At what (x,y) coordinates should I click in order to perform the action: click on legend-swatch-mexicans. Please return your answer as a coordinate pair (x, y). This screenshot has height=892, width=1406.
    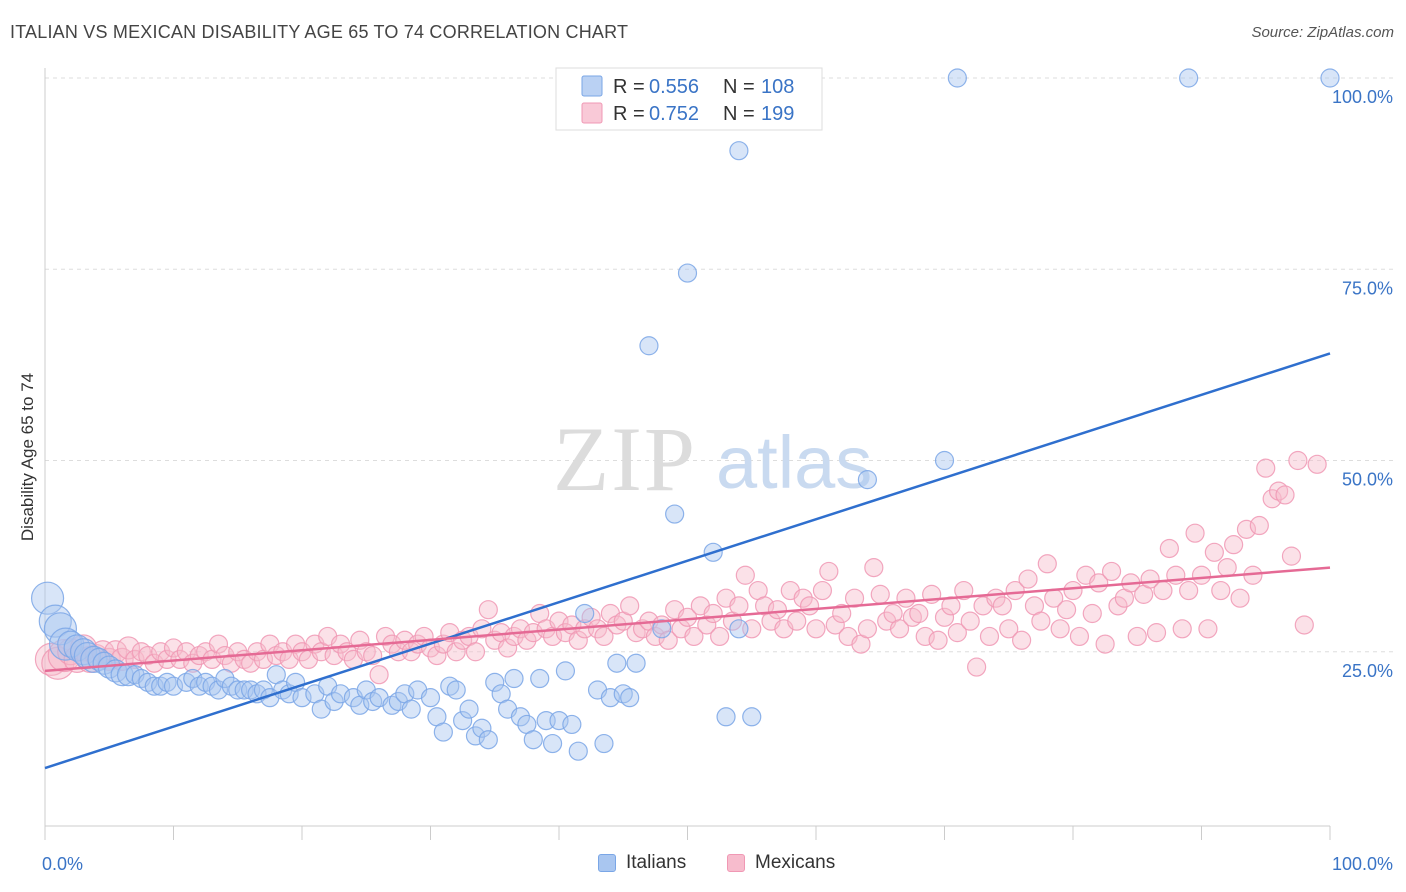
    Looking at the image, I should click on (592, 113).